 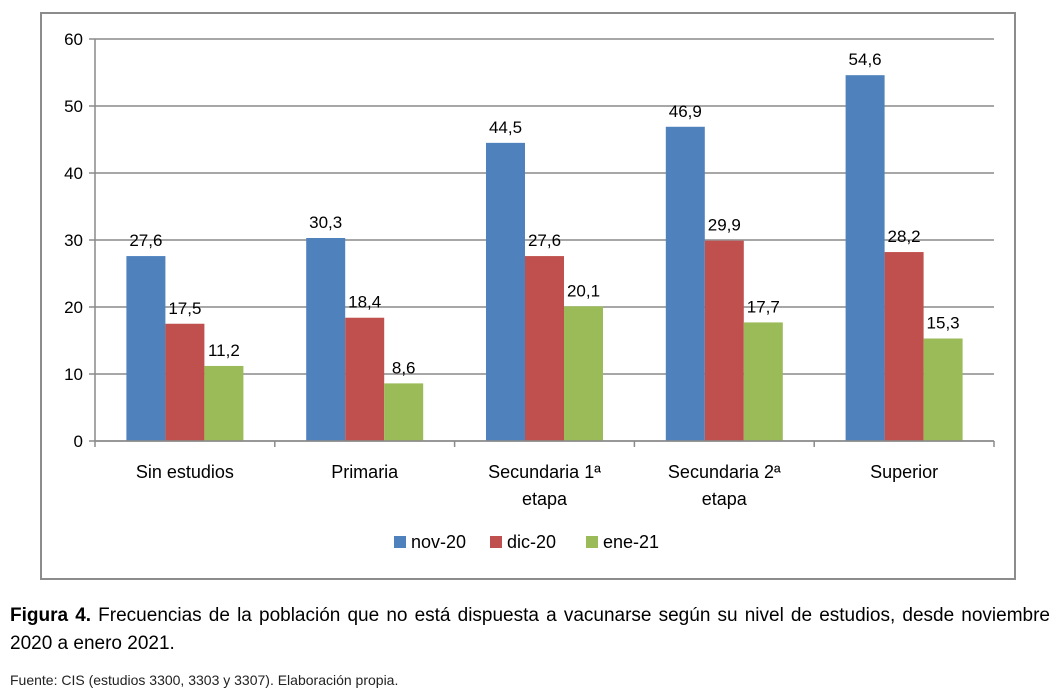 What do you see at coordinates (865, 59) in the screenshot?
I see `data-label: 54,6` at bounding box center [865, 59].